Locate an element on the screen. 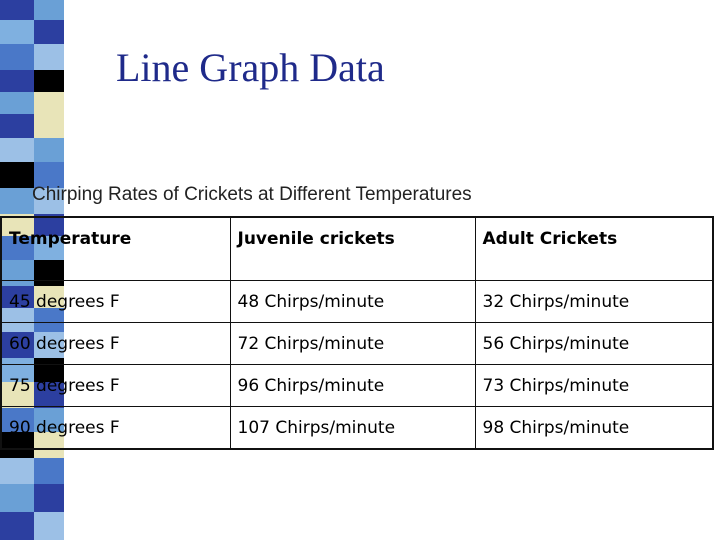 The width and height of the screenshot is (720, 540). cell-juvenile: 72 Chirps/minute is located at coordinates (352, 343).